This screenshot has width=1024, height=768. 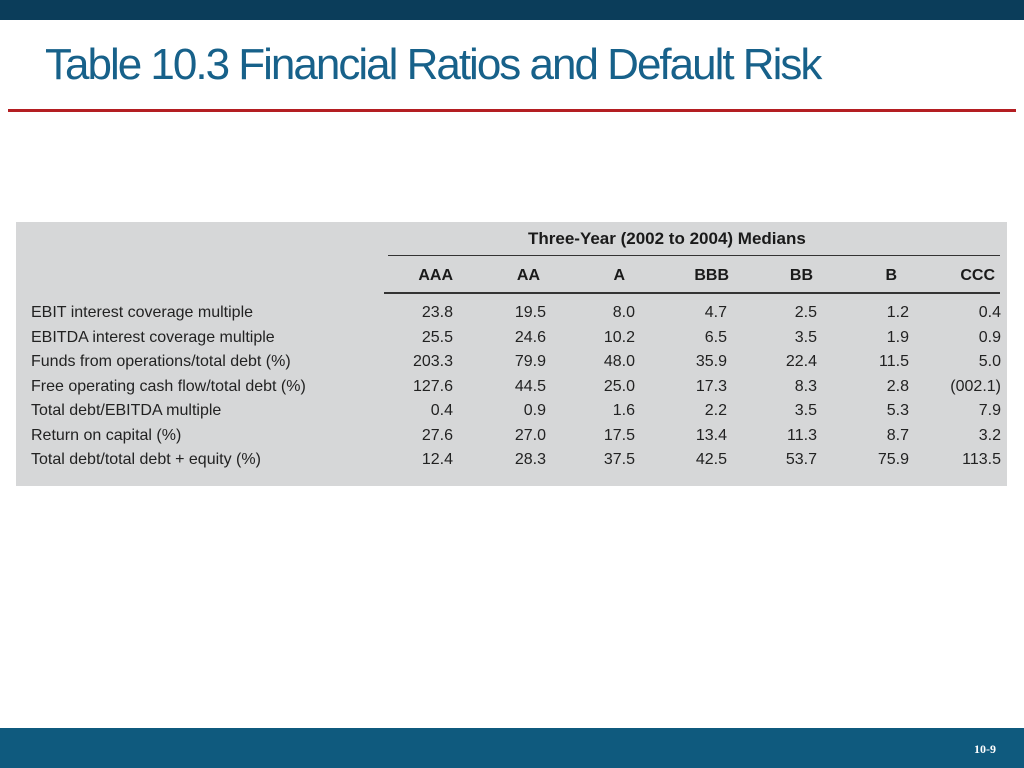 I want to click on row-label: Funds from operations/total debt (%), so click(x=161, y=361).